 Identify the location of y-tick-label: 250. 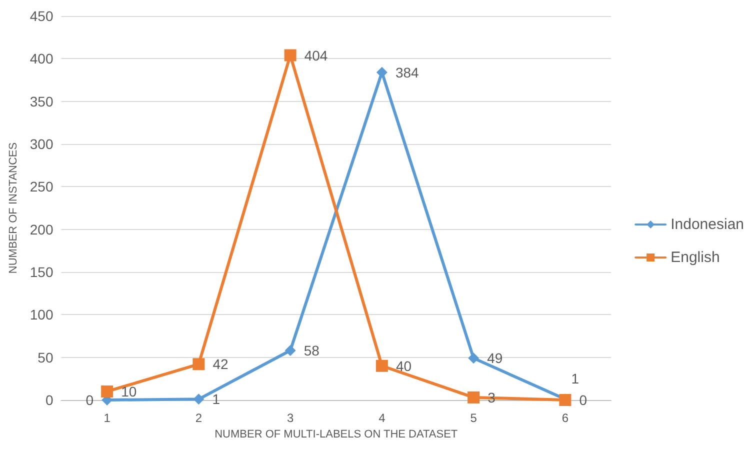
(42, 186).